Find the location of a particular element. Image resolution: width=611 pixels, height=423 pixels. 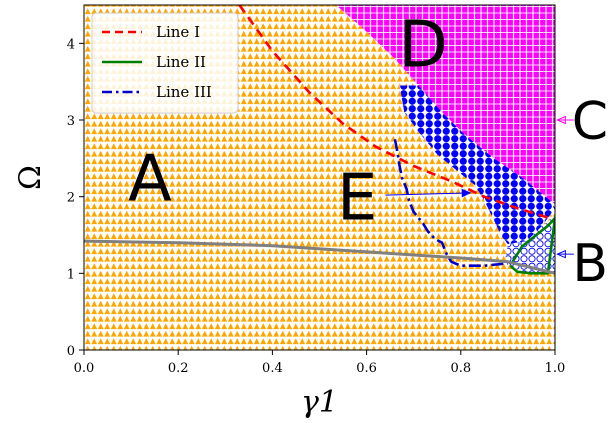

legend-item-label: Line III is located at coordinates (184, 92).